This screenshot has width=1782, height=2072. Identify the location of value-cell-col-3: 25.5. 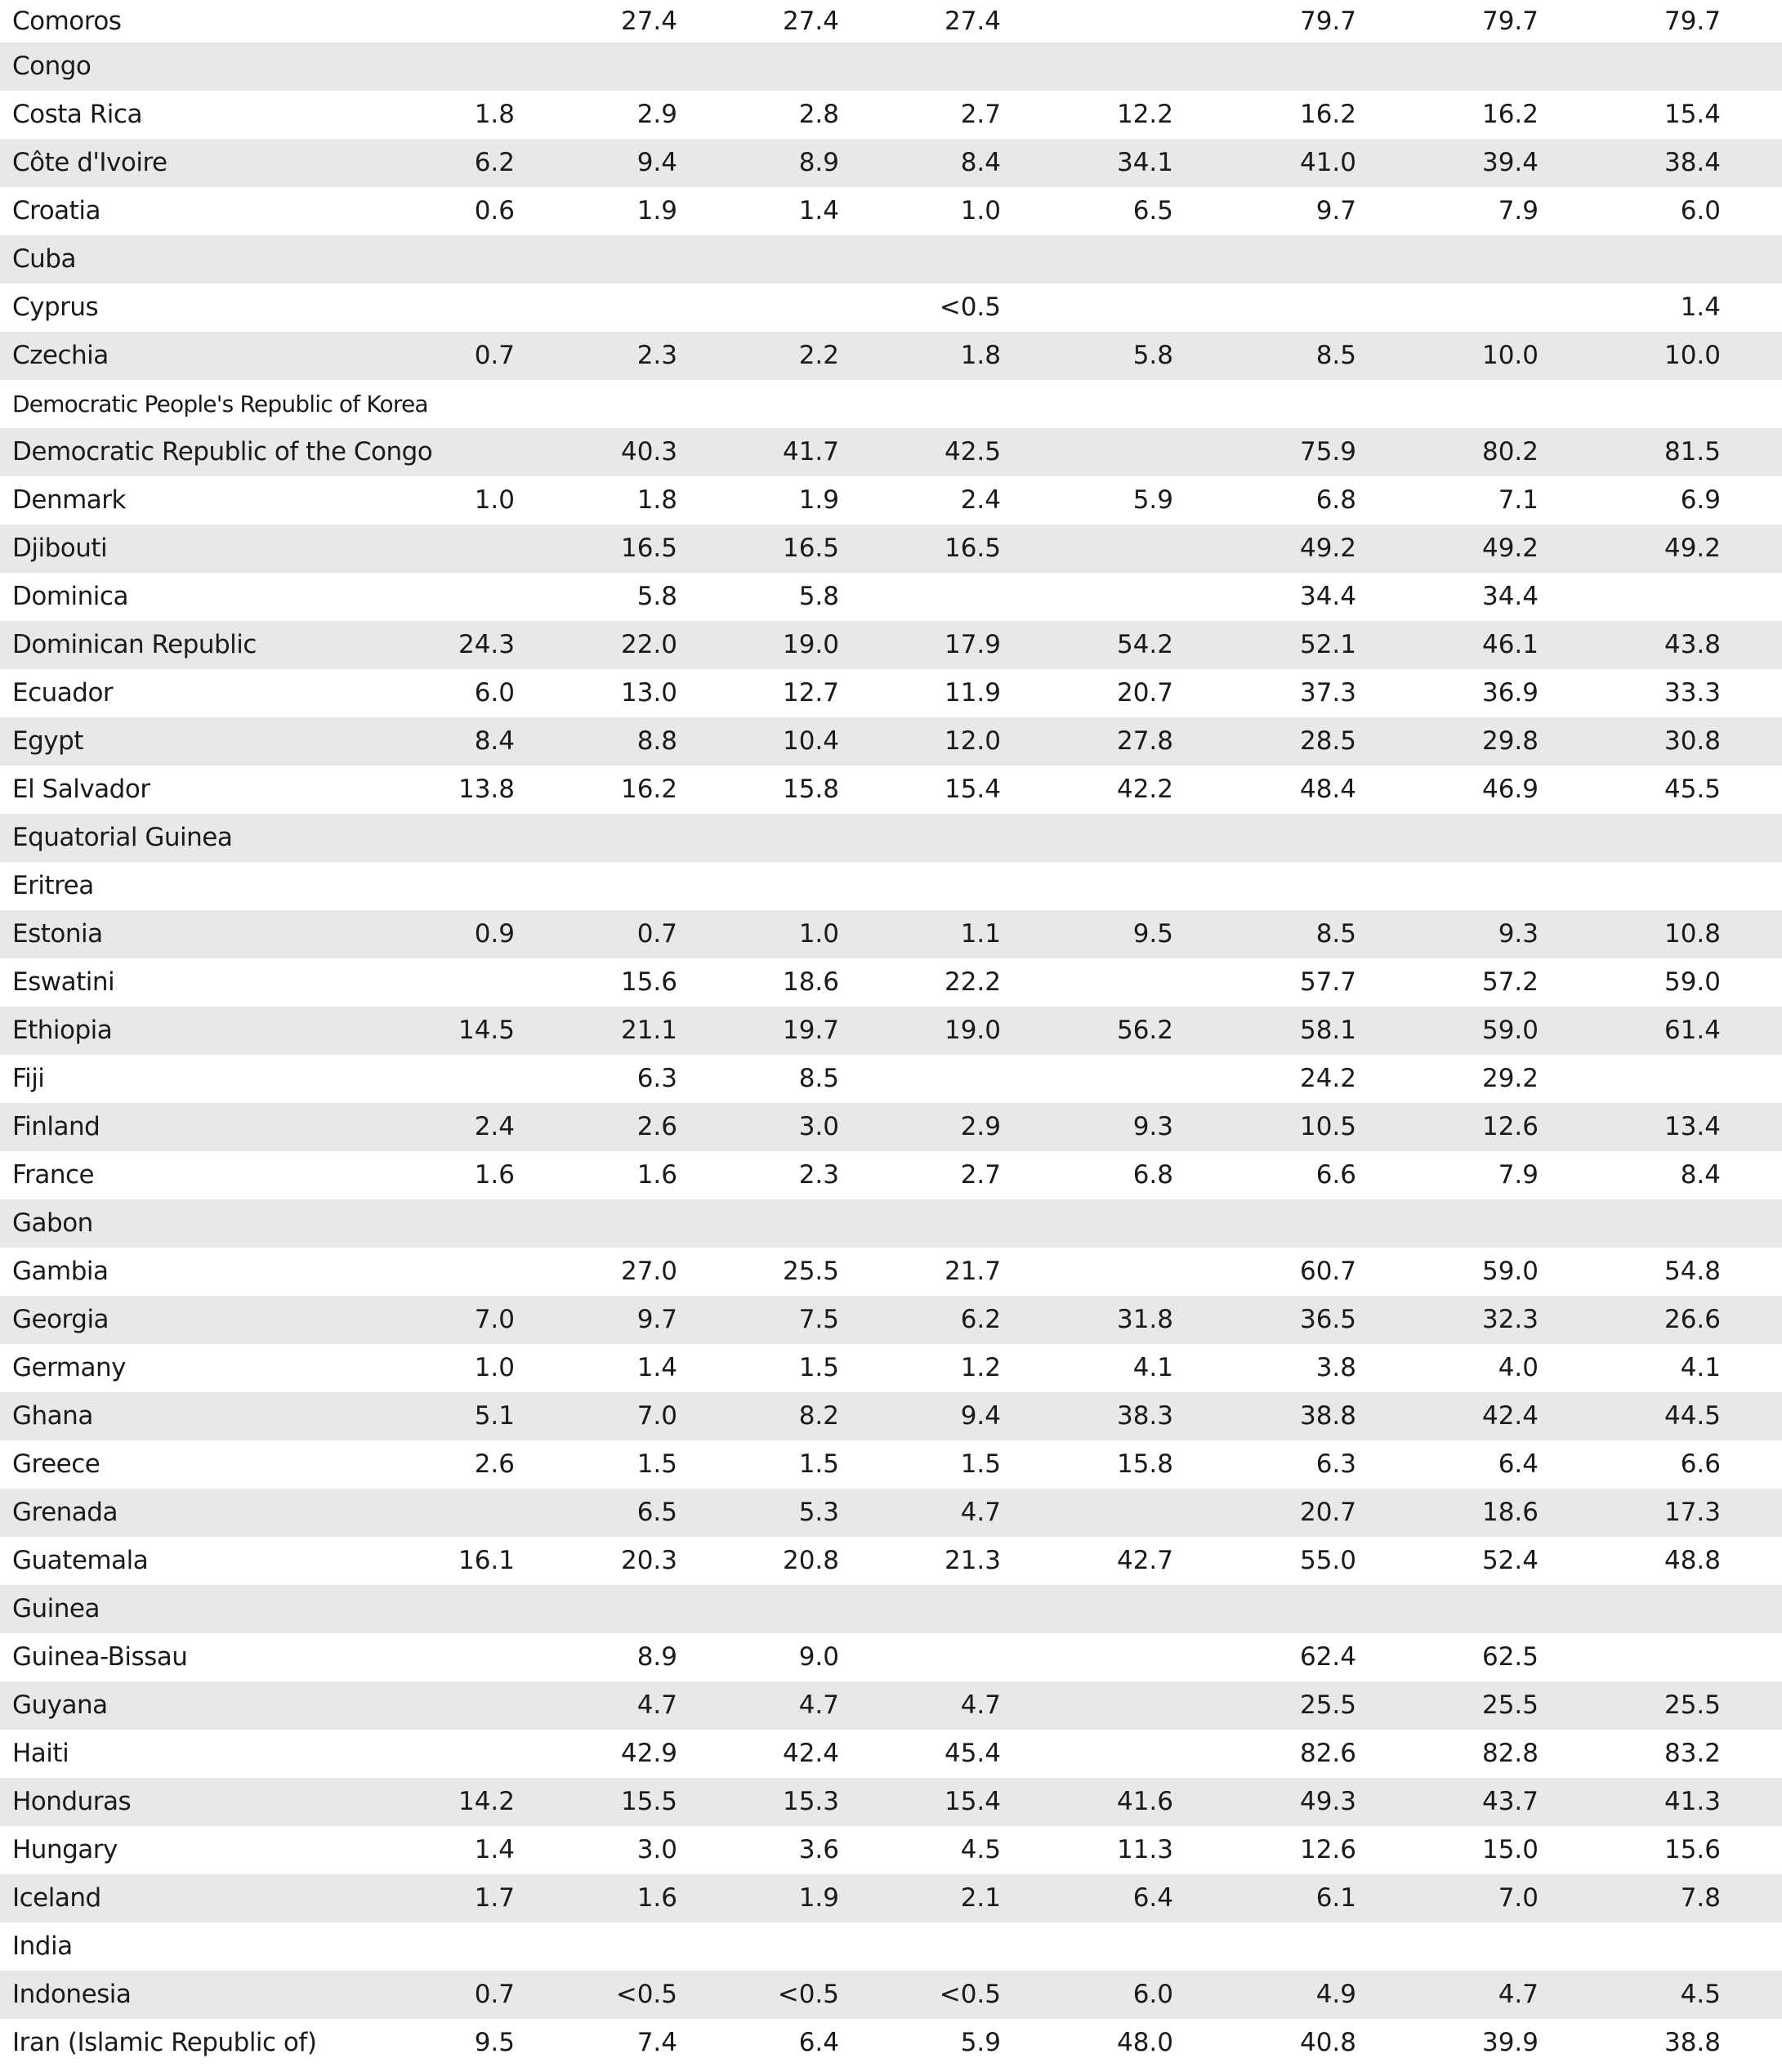
(810, 1271).